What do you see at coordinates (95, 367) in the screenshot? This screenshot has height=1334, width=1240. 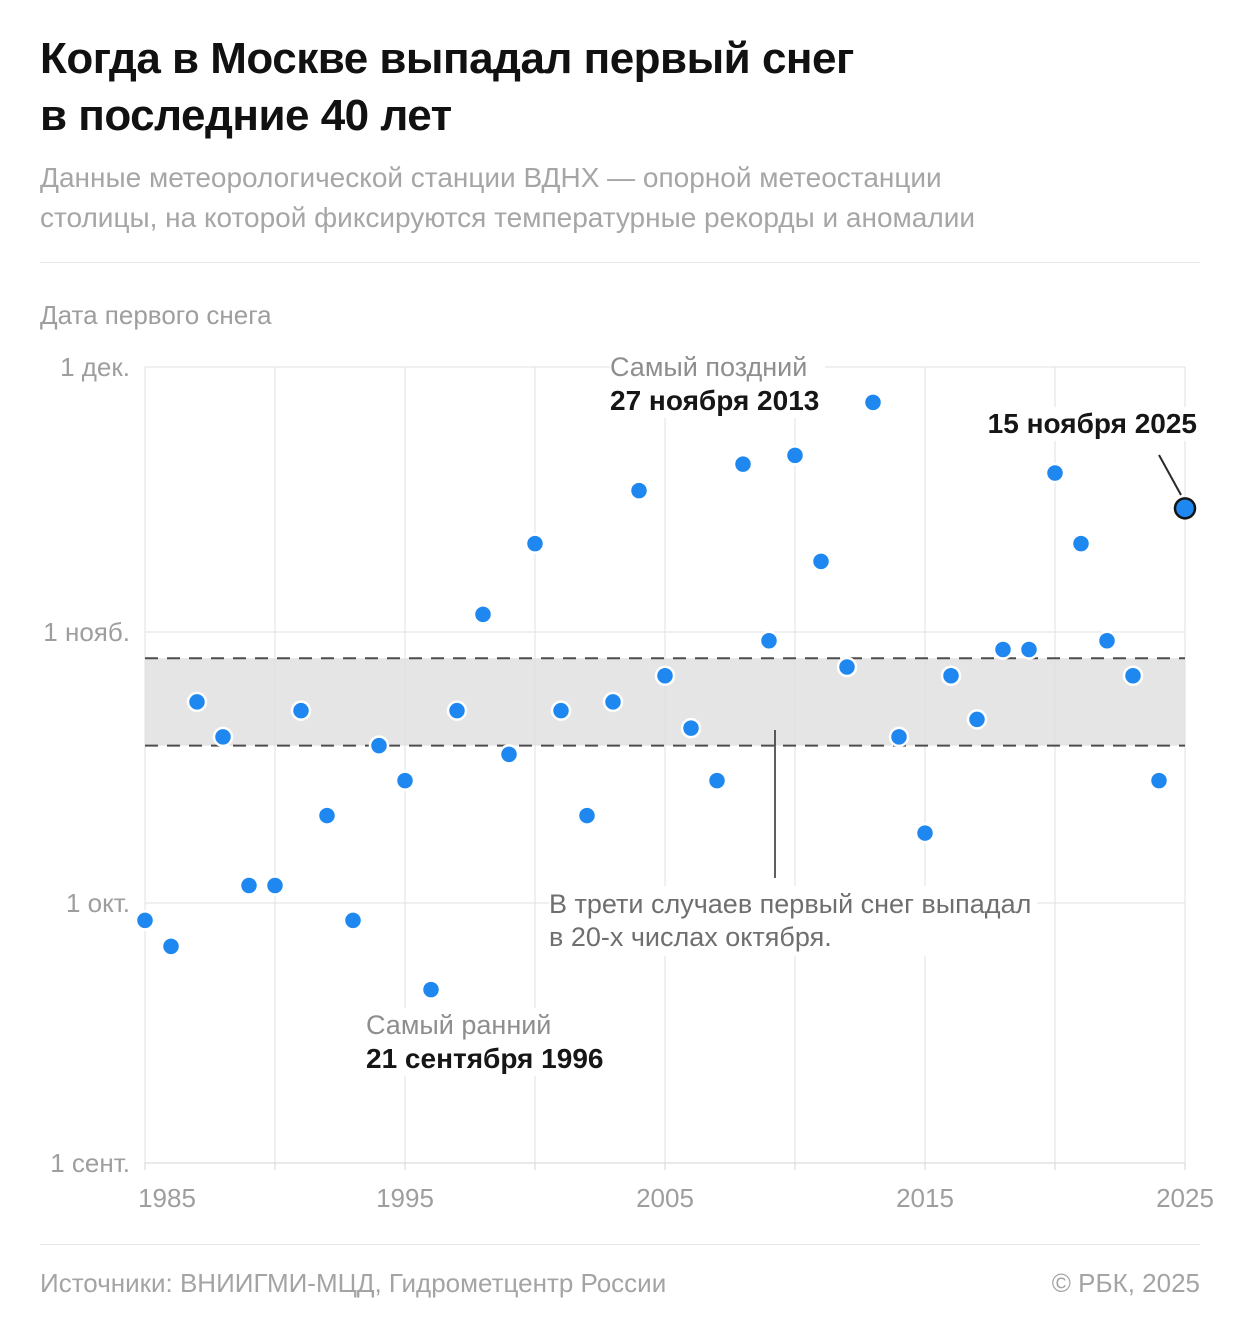 I see `y-axis-label: 1 дек.` at bounding box center [95, 367].